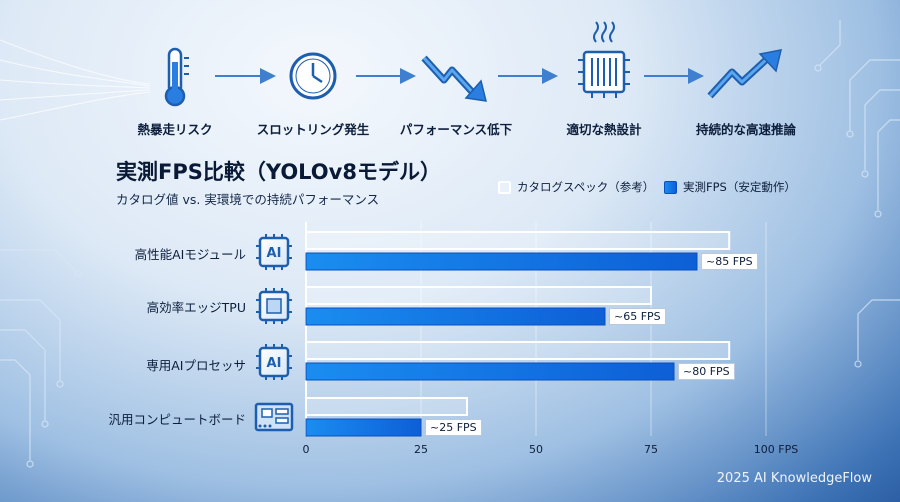 This screenshot has height=502, width=900. I want to click on category-label: 専用AIプロセッサ, so click(196, 365).